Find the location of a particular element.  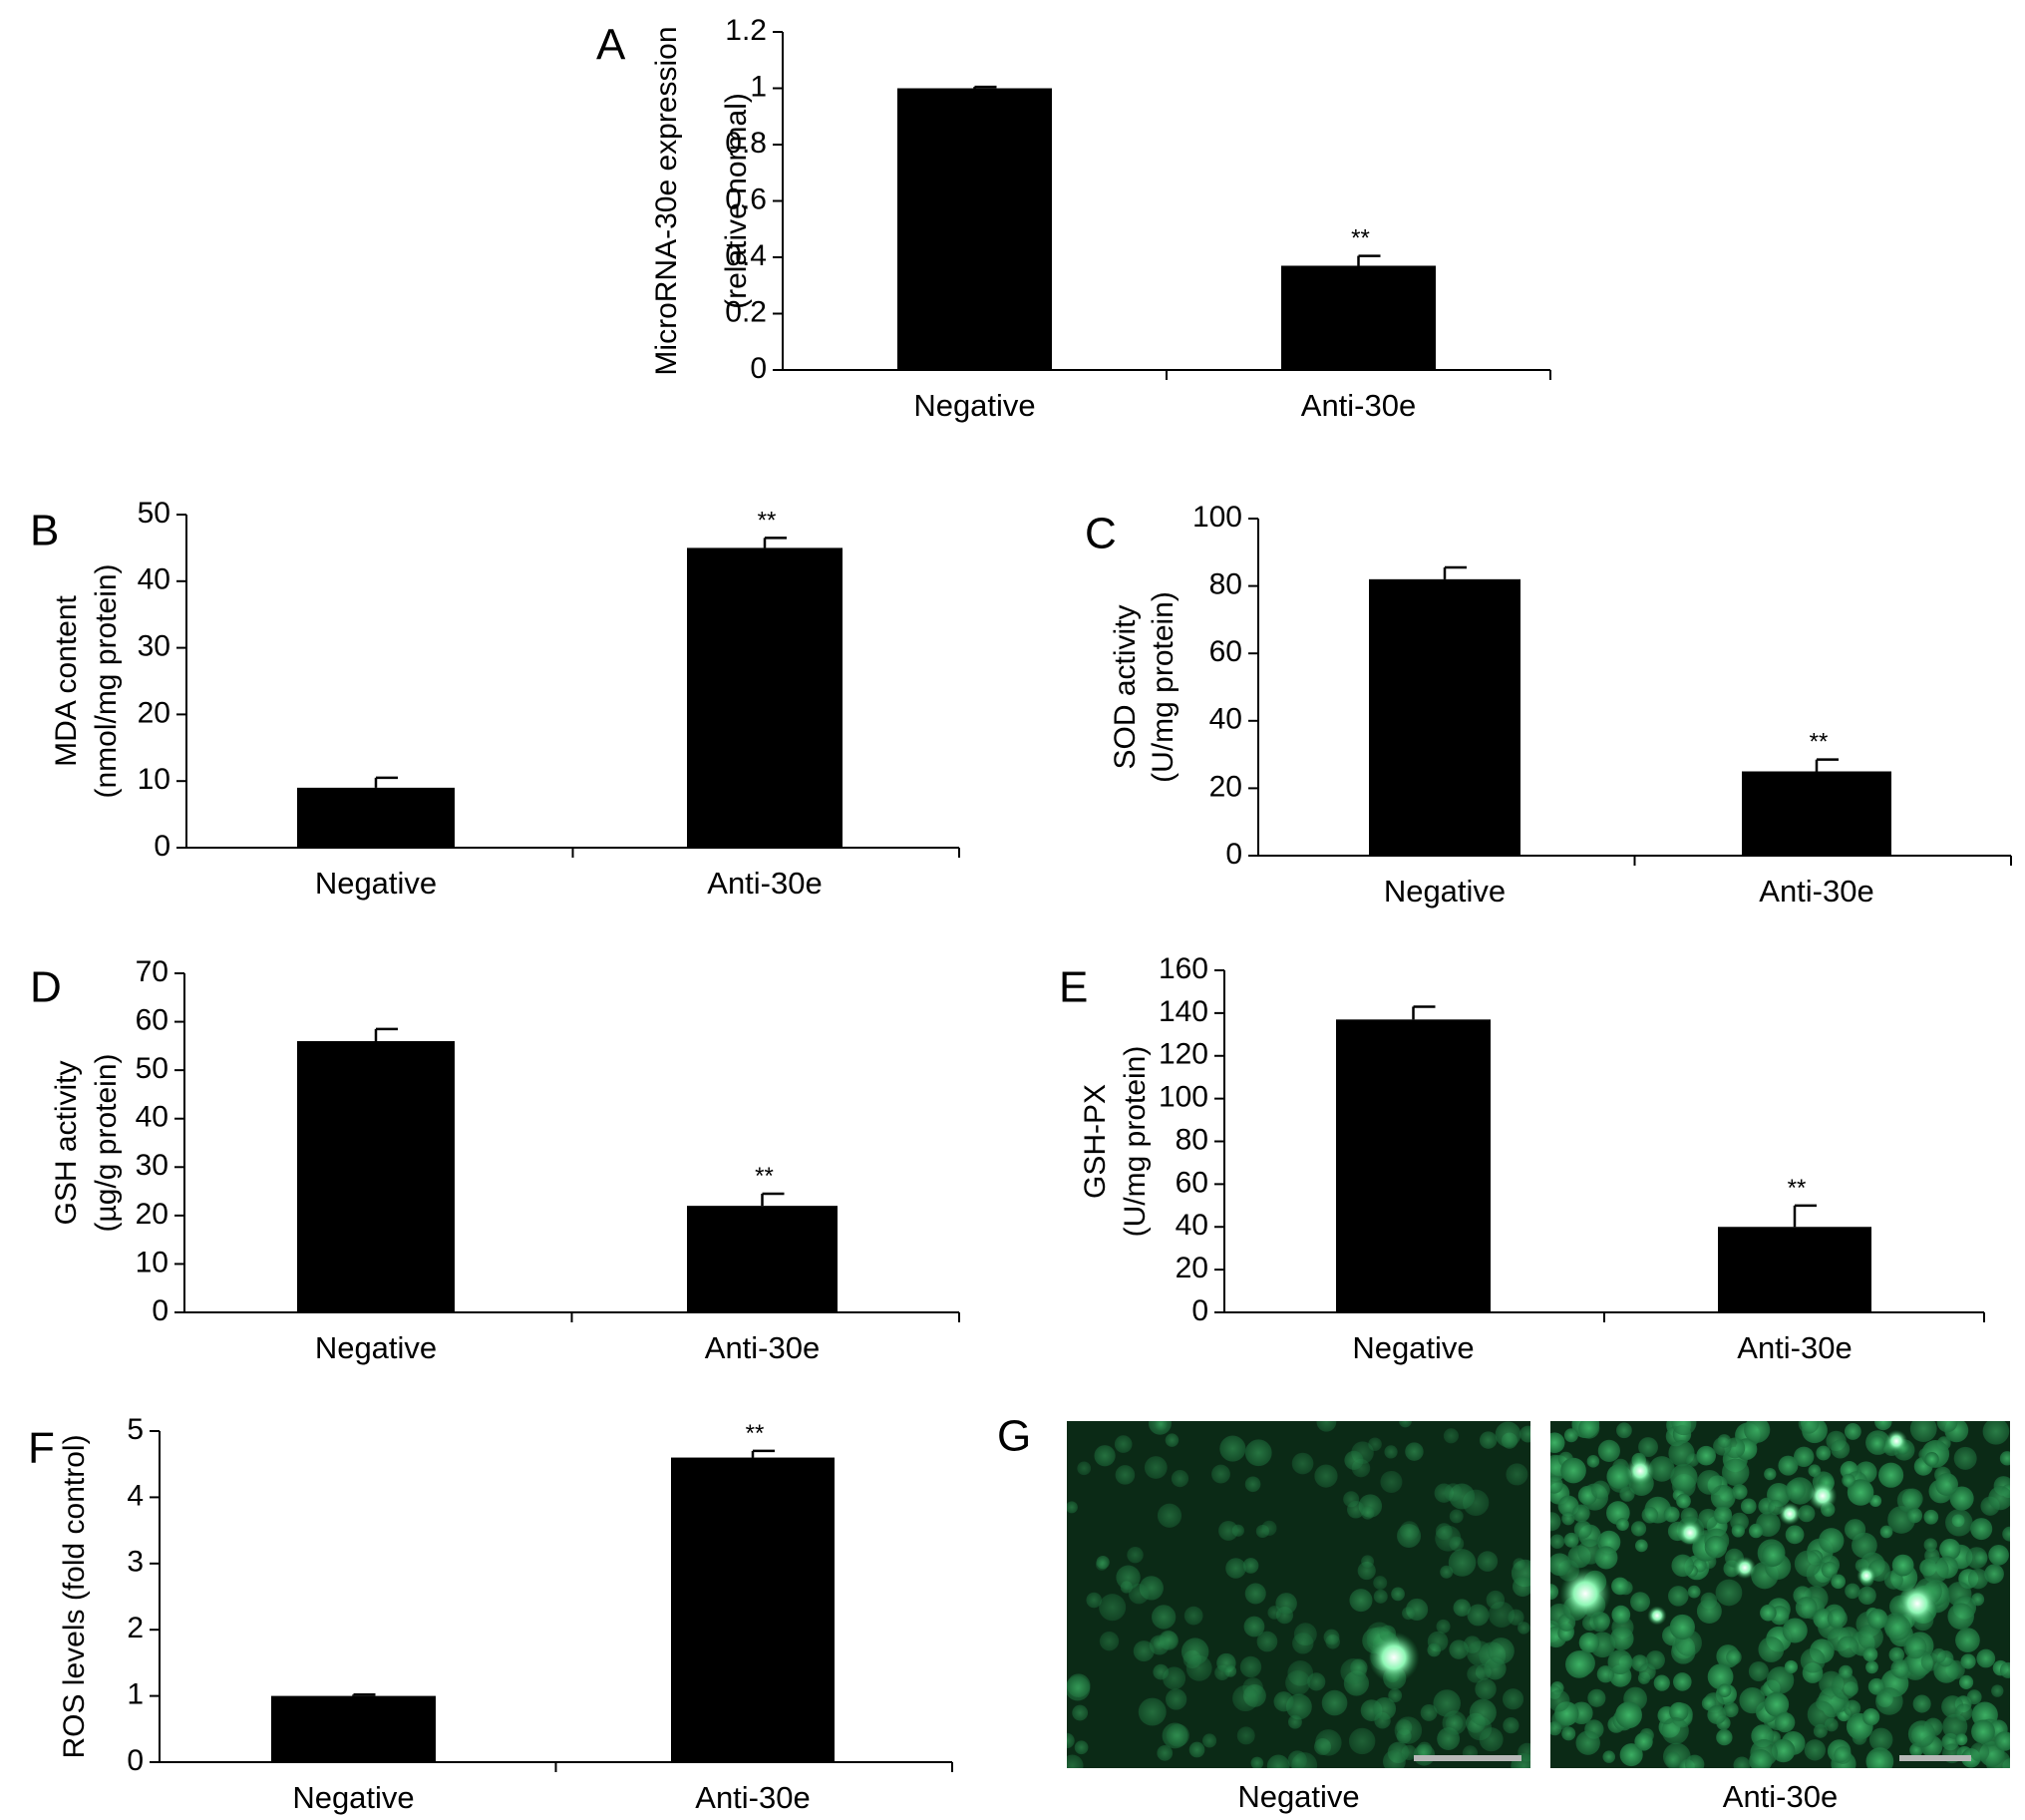

y-tick-label: 1 is located at coordinates (758, 86).